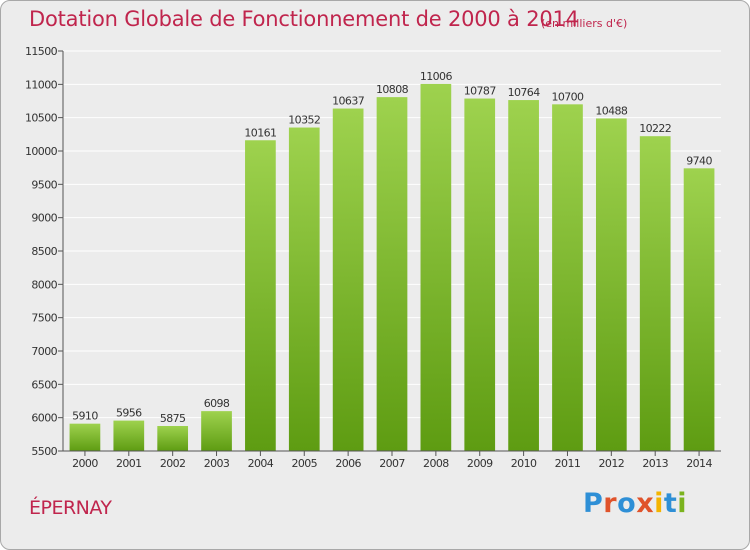 The image size is (750, 550). Describe the element at coordinates (41, 51) in the screenshot. I see `y-tick-label: 11500` at that location.